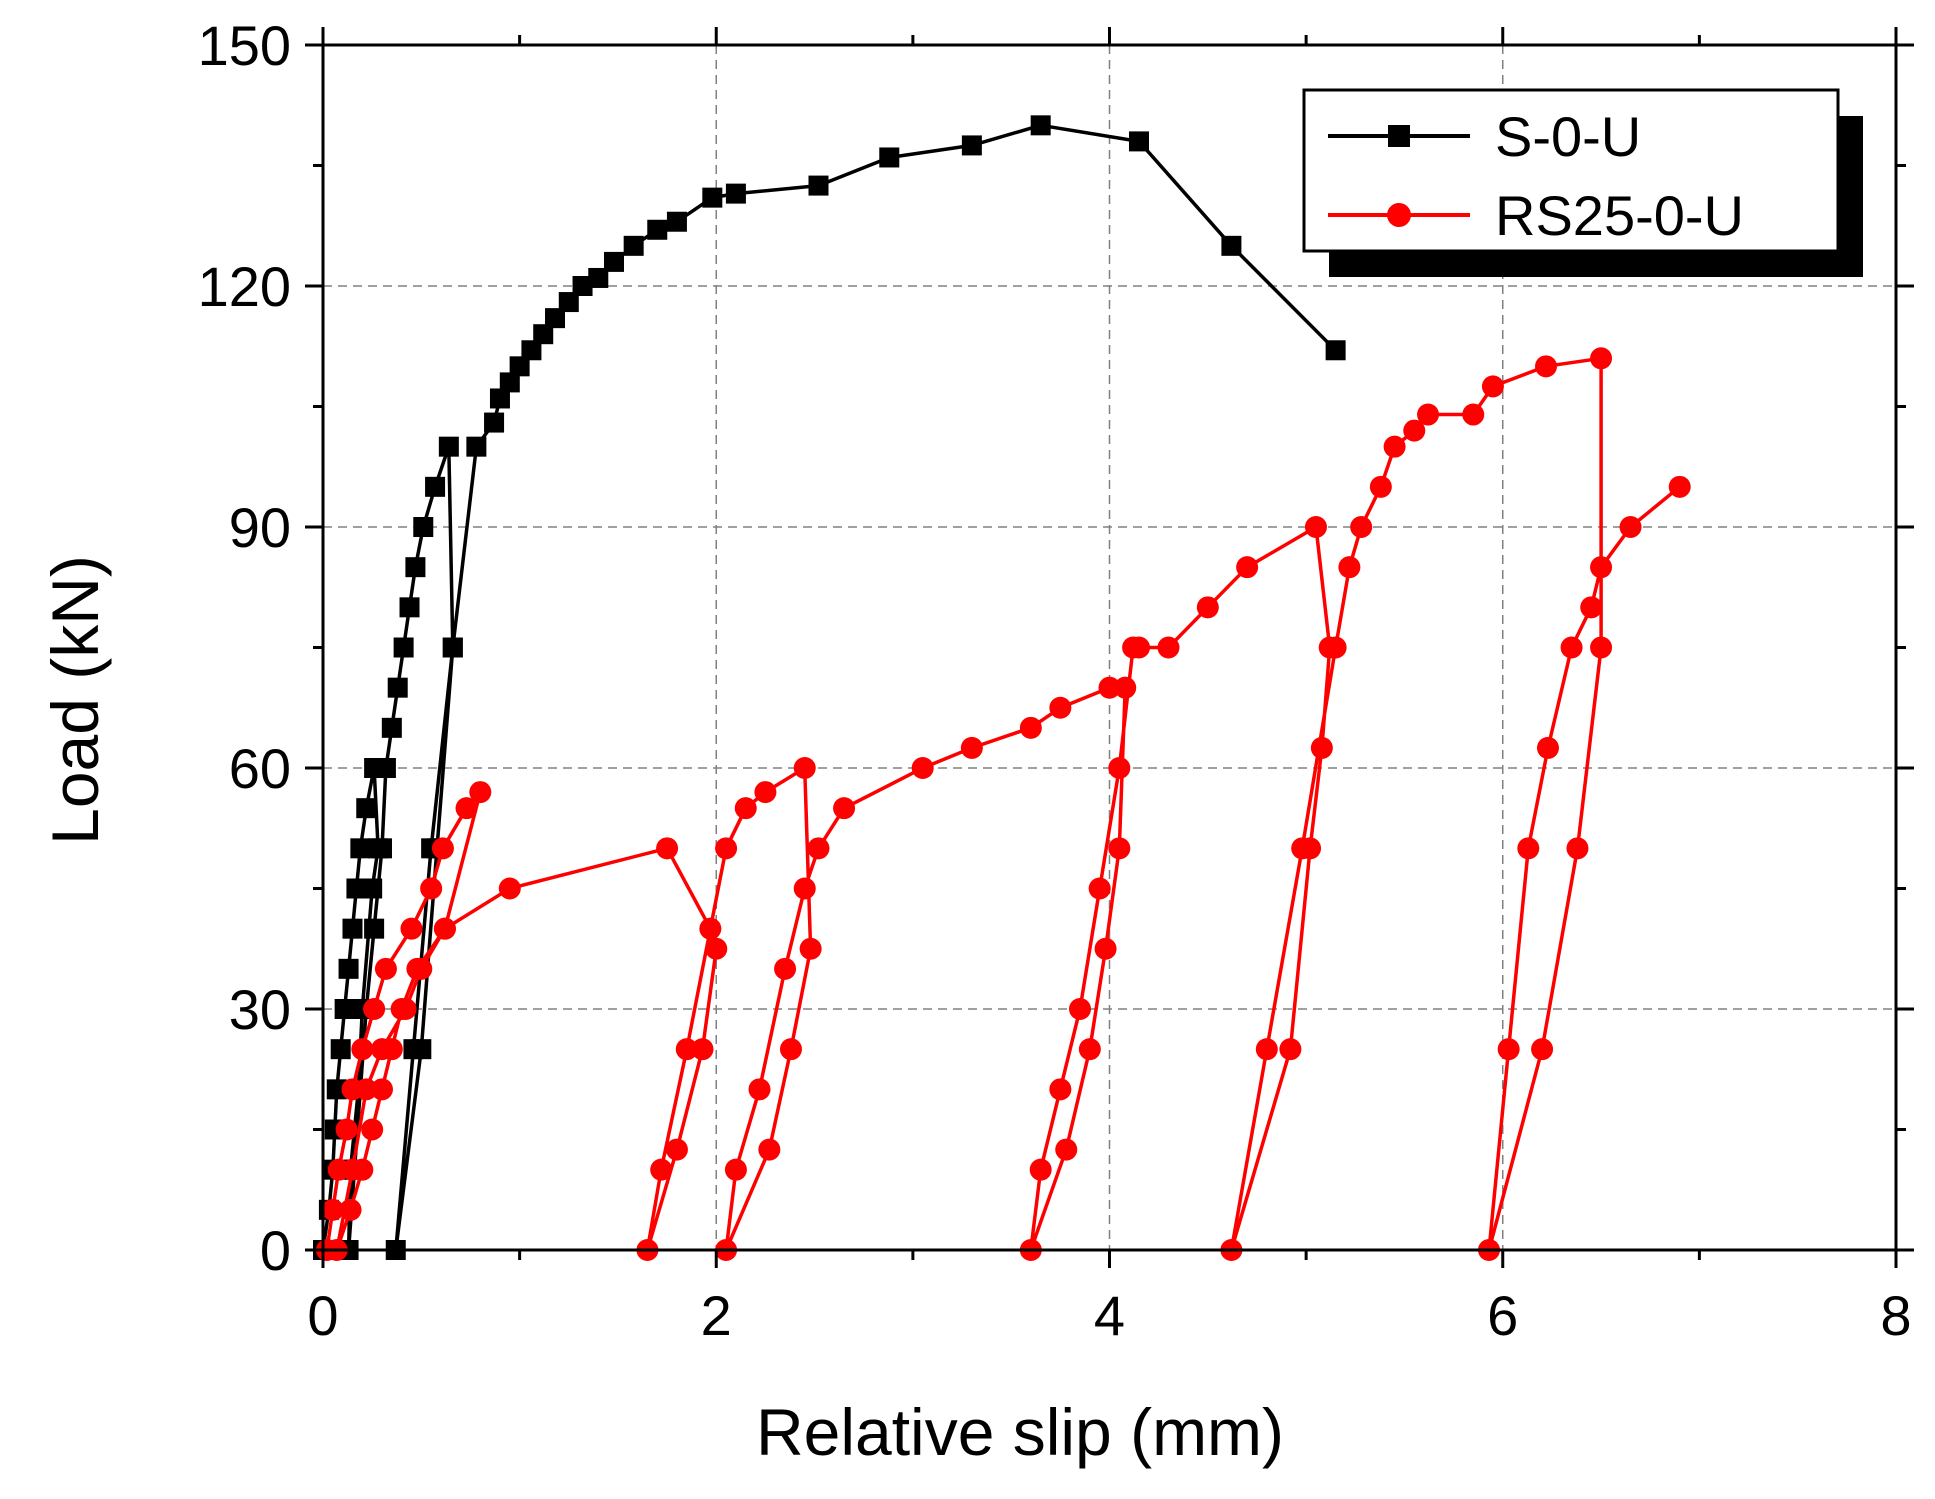  Describe the element at coordinates (716, 1315) in the screenshot. I see `x-tick-label: 2` at that location.